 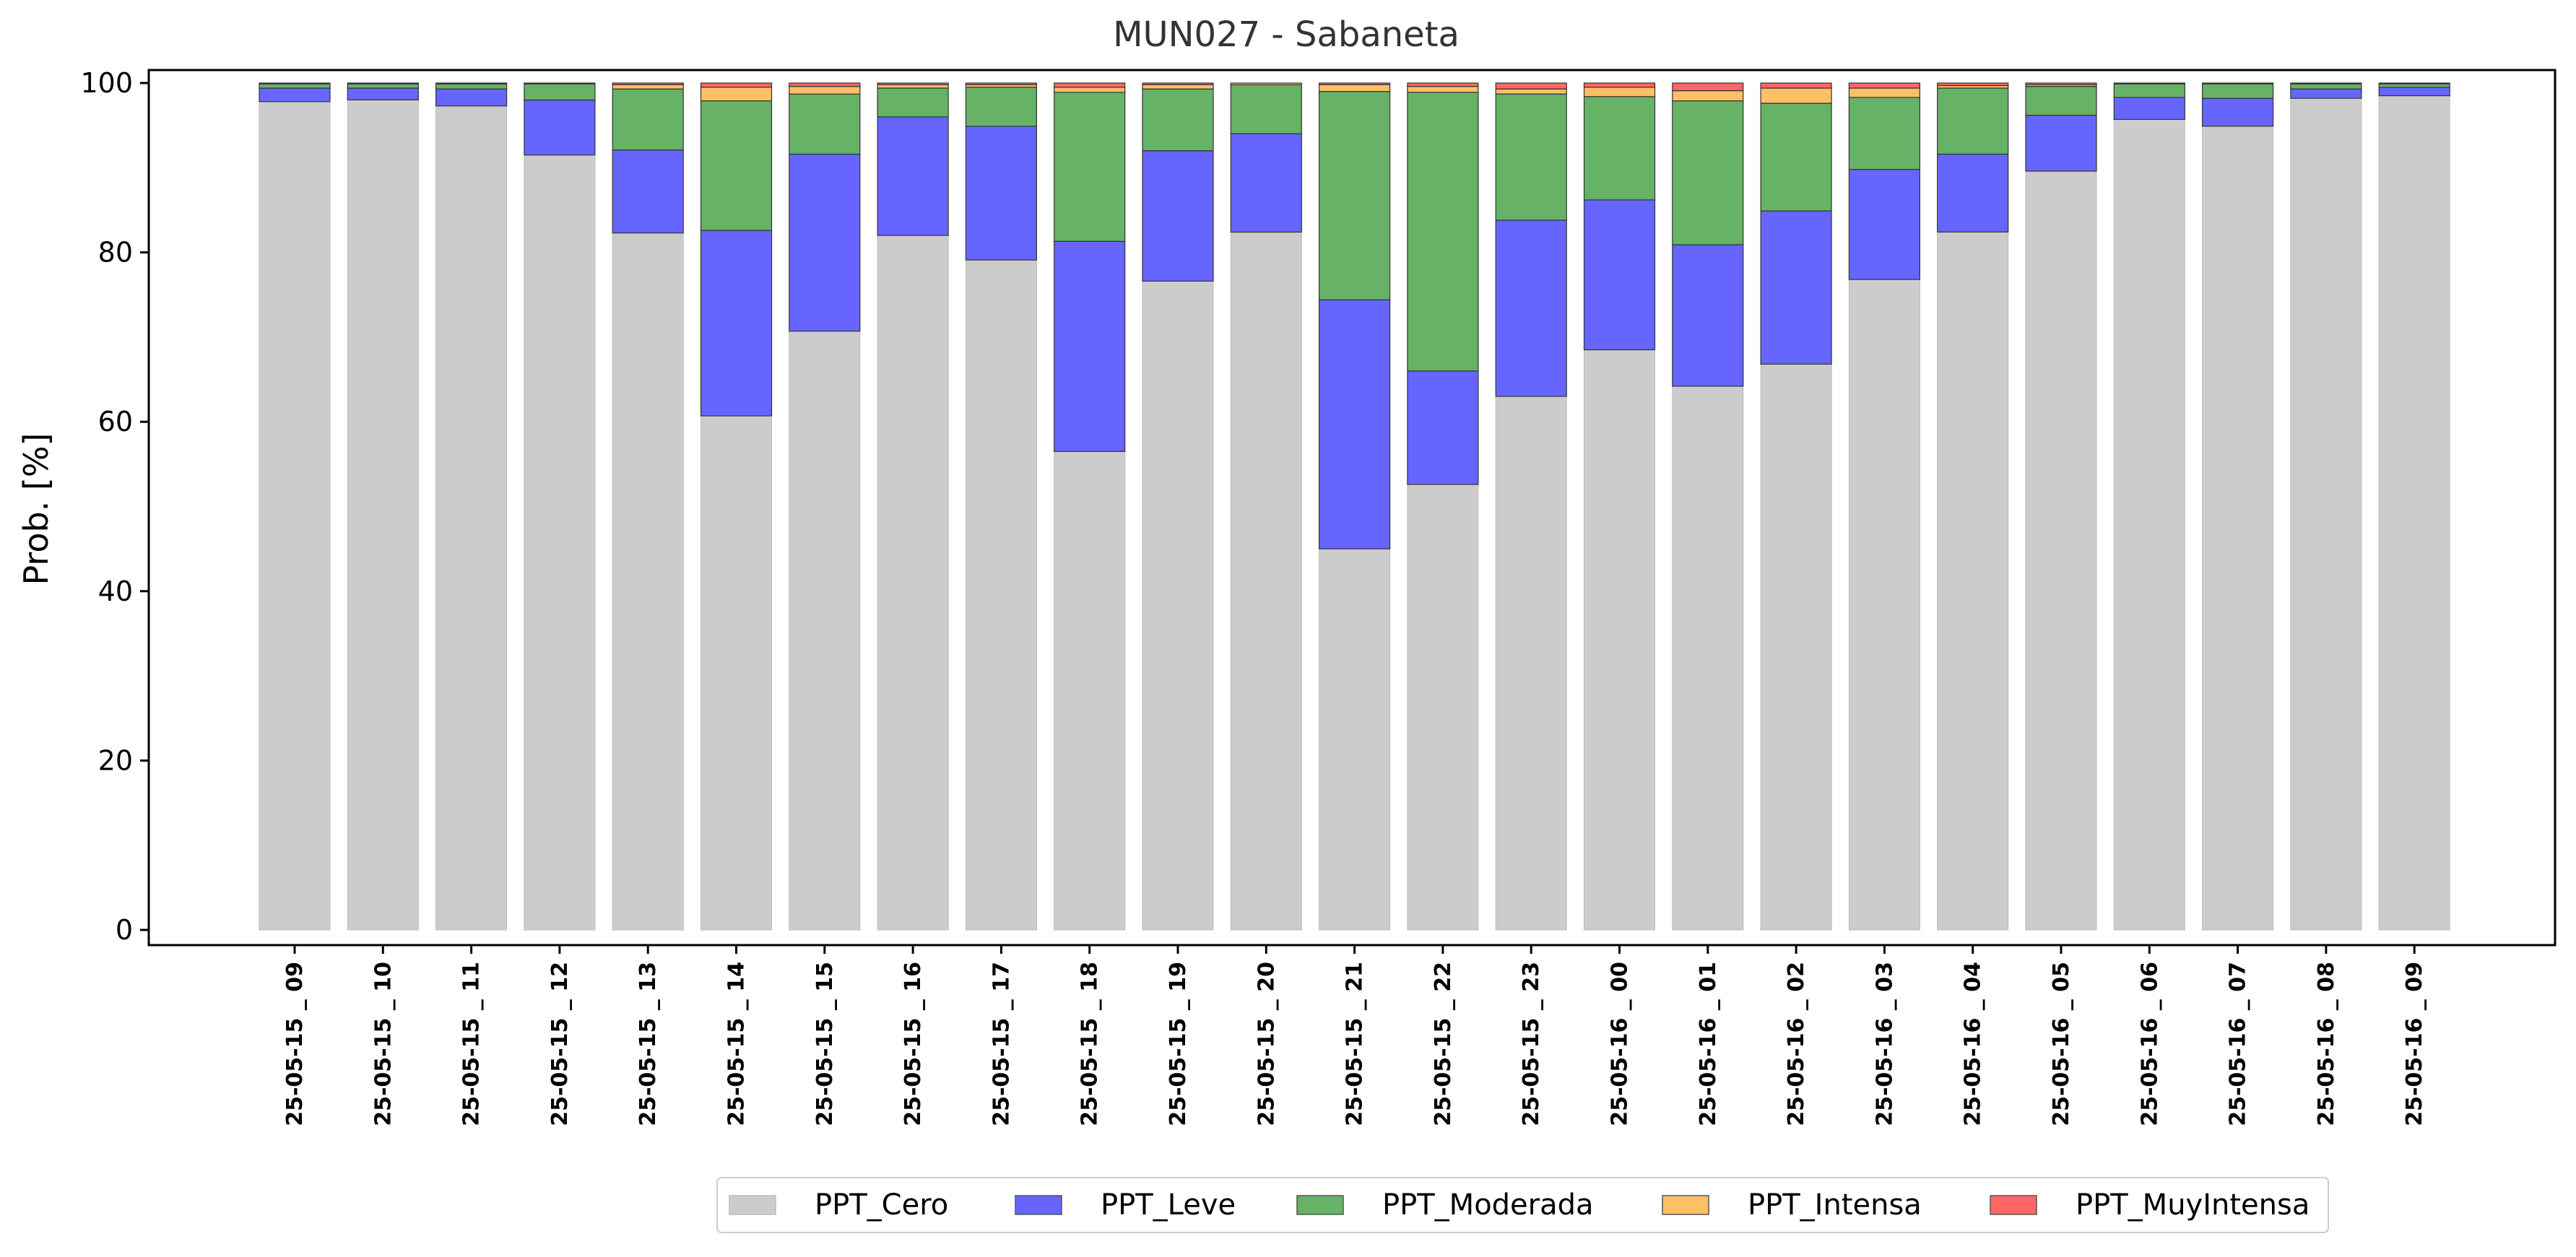 What do you see at coordinates (472, 1044) in the screenshot?
I see `x-tick-label: 25-05-15 _ 11` at bounding box center [472, 1044].